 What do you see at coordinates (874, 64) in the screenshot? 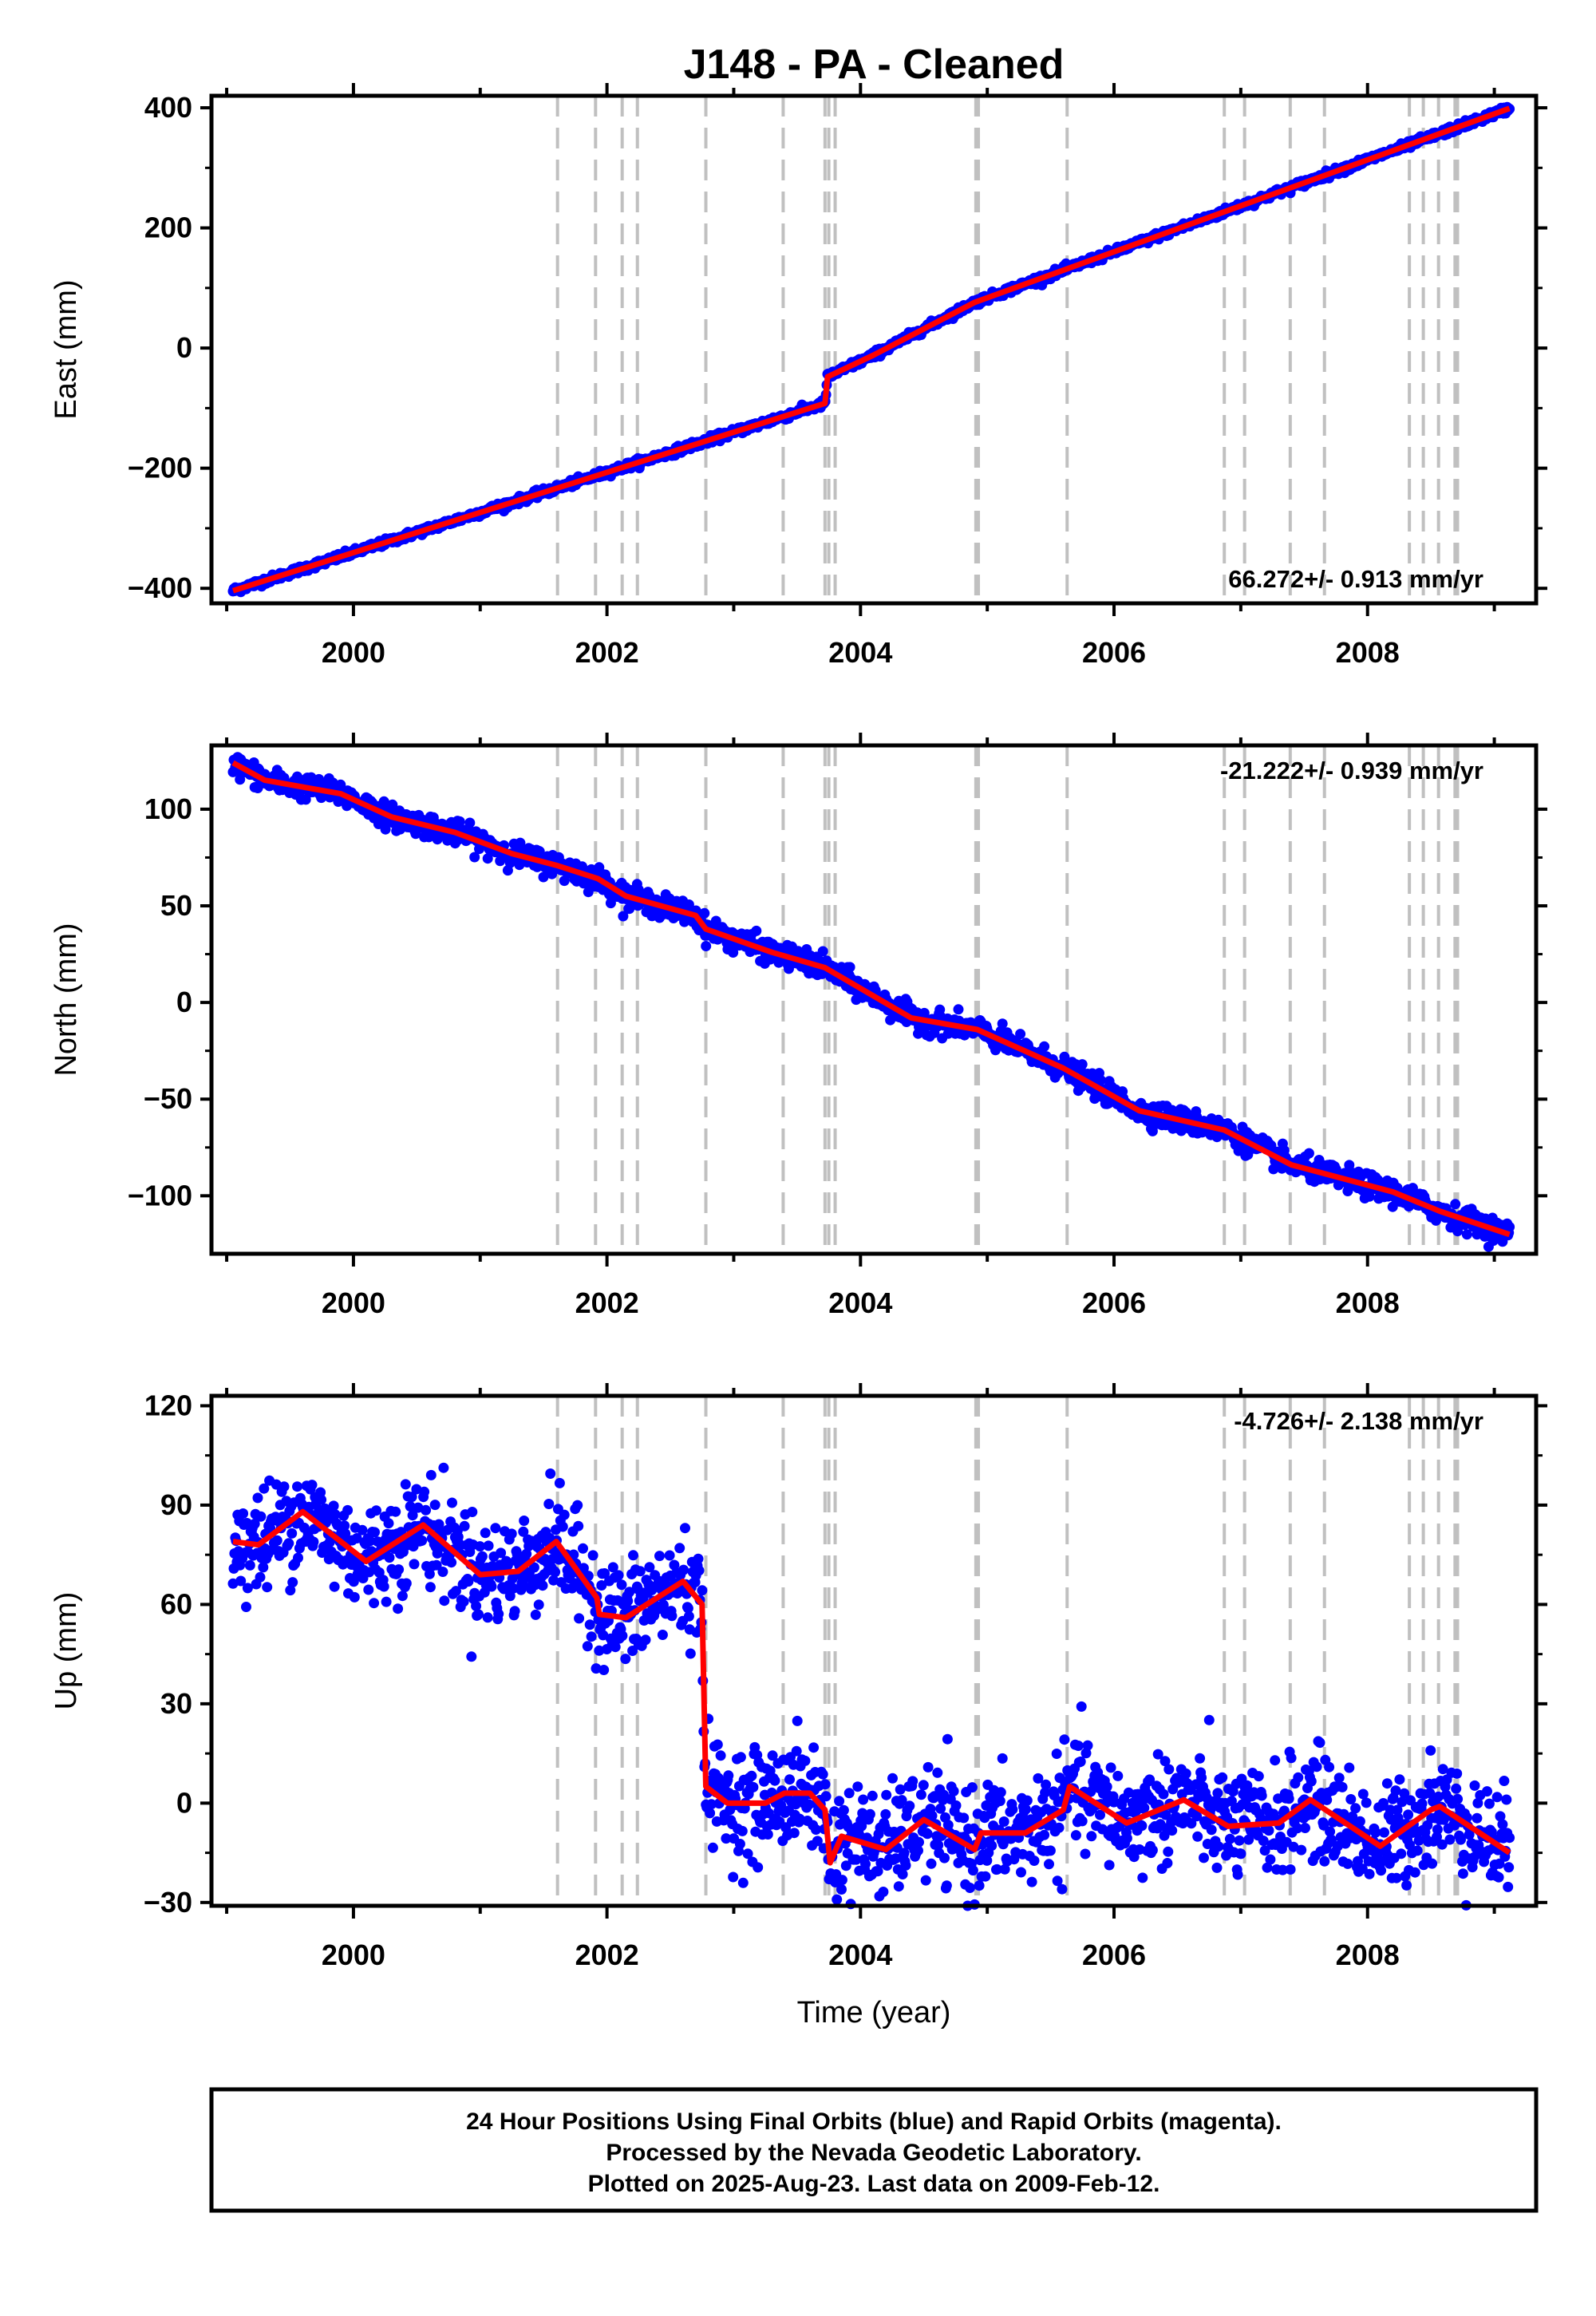
I see `page-title: J148 - PA - Cleaned` at bounding box center [874, 64].